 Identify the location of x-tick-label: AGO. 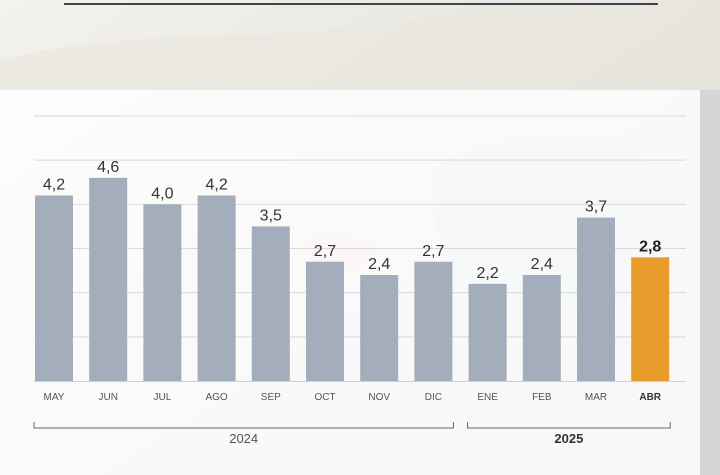
(216, 397).